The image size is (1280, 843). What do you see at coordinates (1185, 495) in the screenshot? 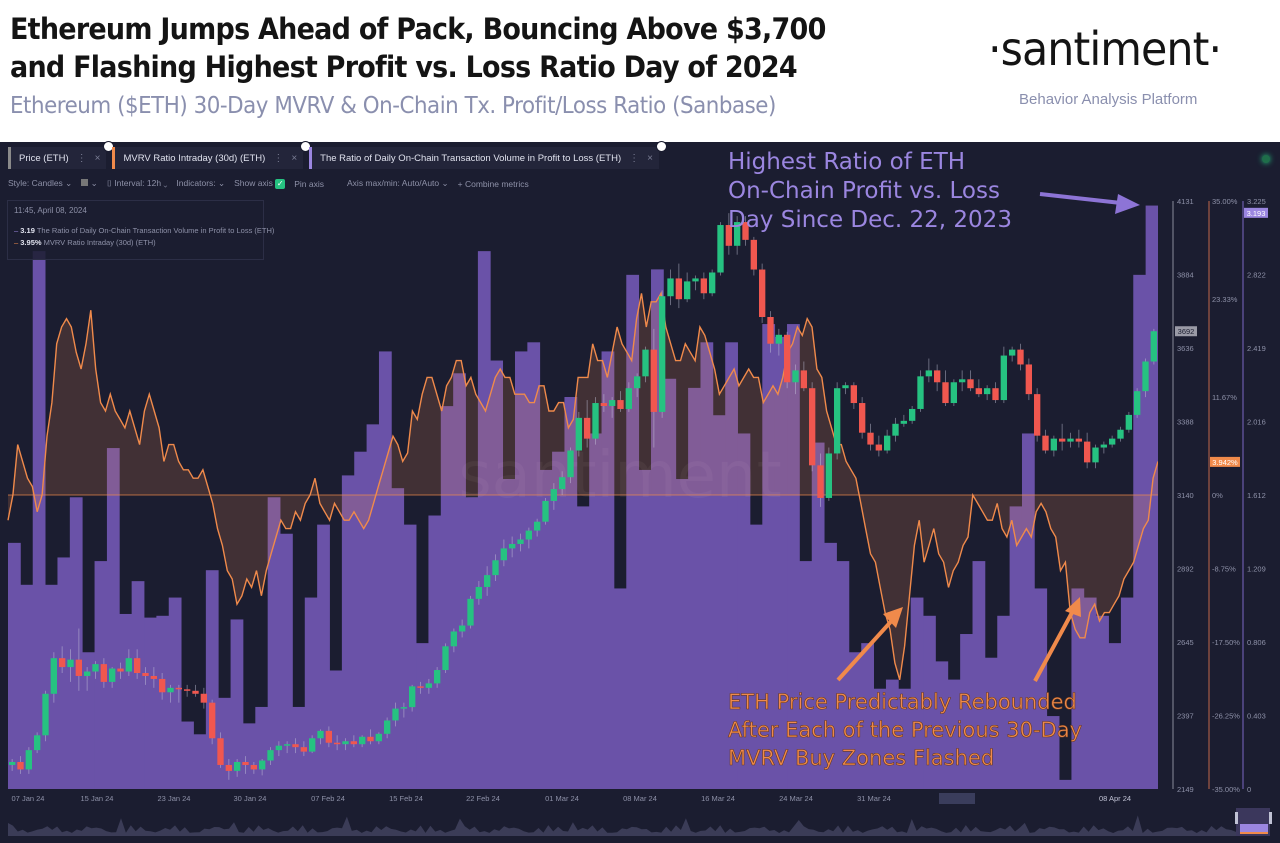
I see `price-tick-label: 3140` at bounding box center [1185, 495].